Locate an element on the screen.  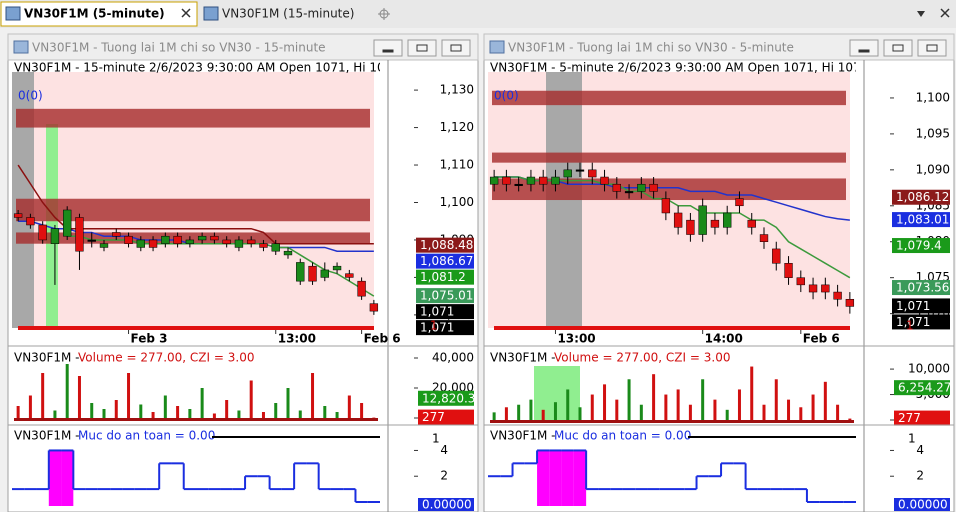
x-tick-label: 14:00 is located at coordinates (724, 339).